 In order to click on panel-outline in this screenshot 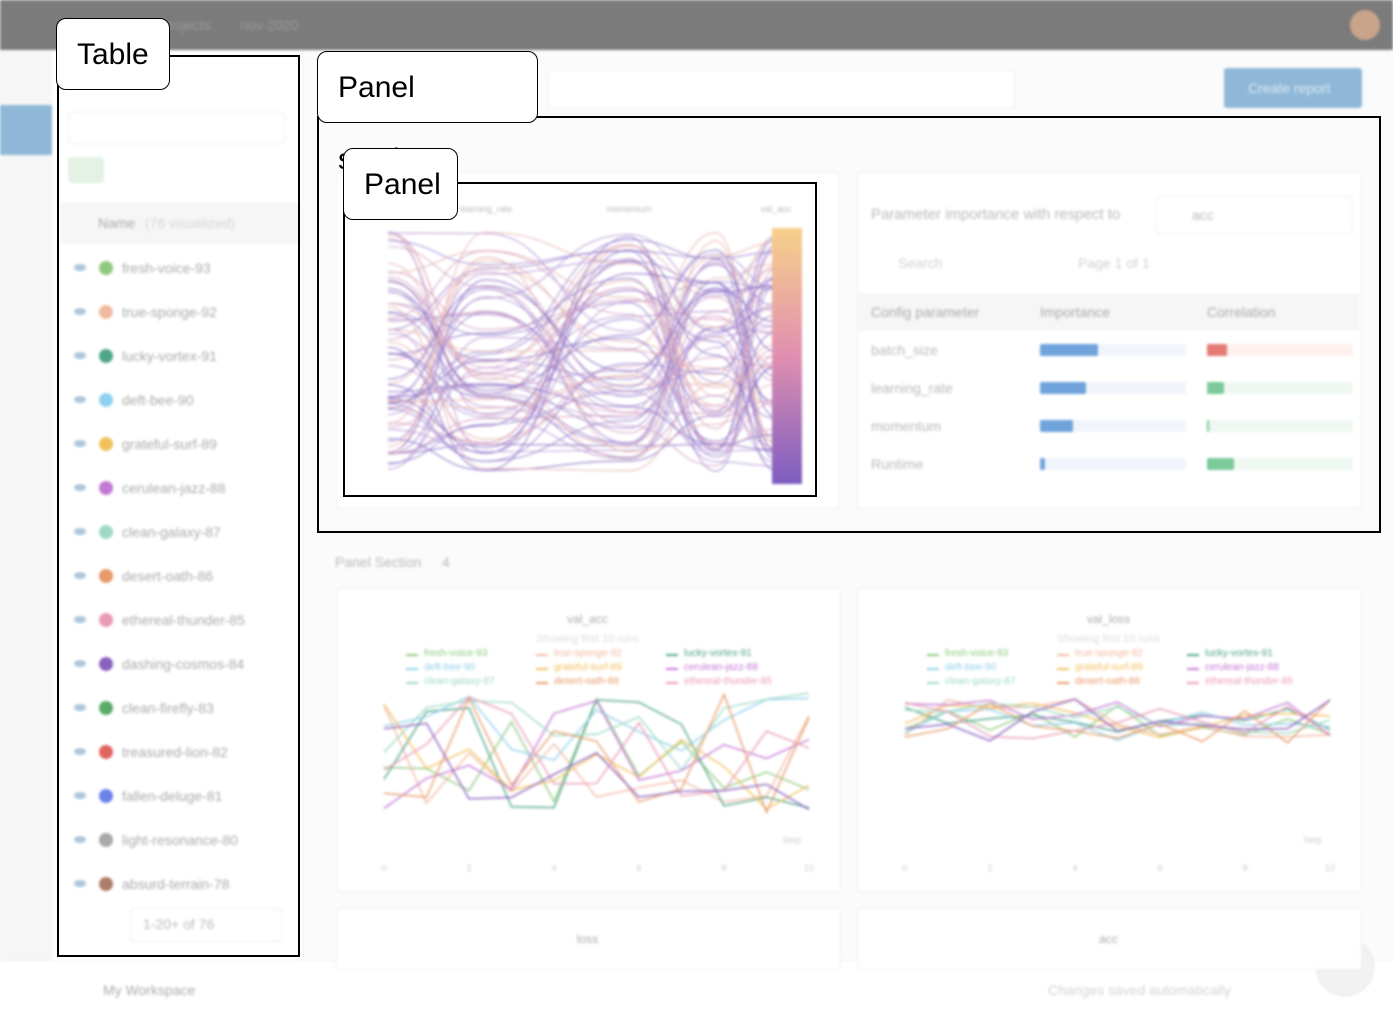, I will do `click(580, 339)`.